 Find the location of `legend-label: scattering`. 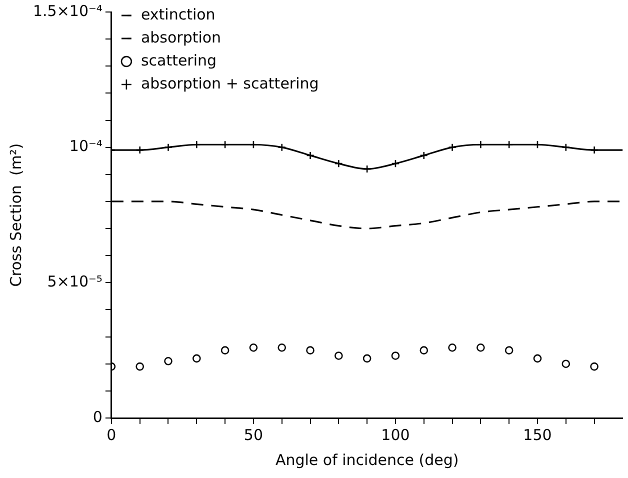

legend-label: scattering is located at coordinates (178, 60).